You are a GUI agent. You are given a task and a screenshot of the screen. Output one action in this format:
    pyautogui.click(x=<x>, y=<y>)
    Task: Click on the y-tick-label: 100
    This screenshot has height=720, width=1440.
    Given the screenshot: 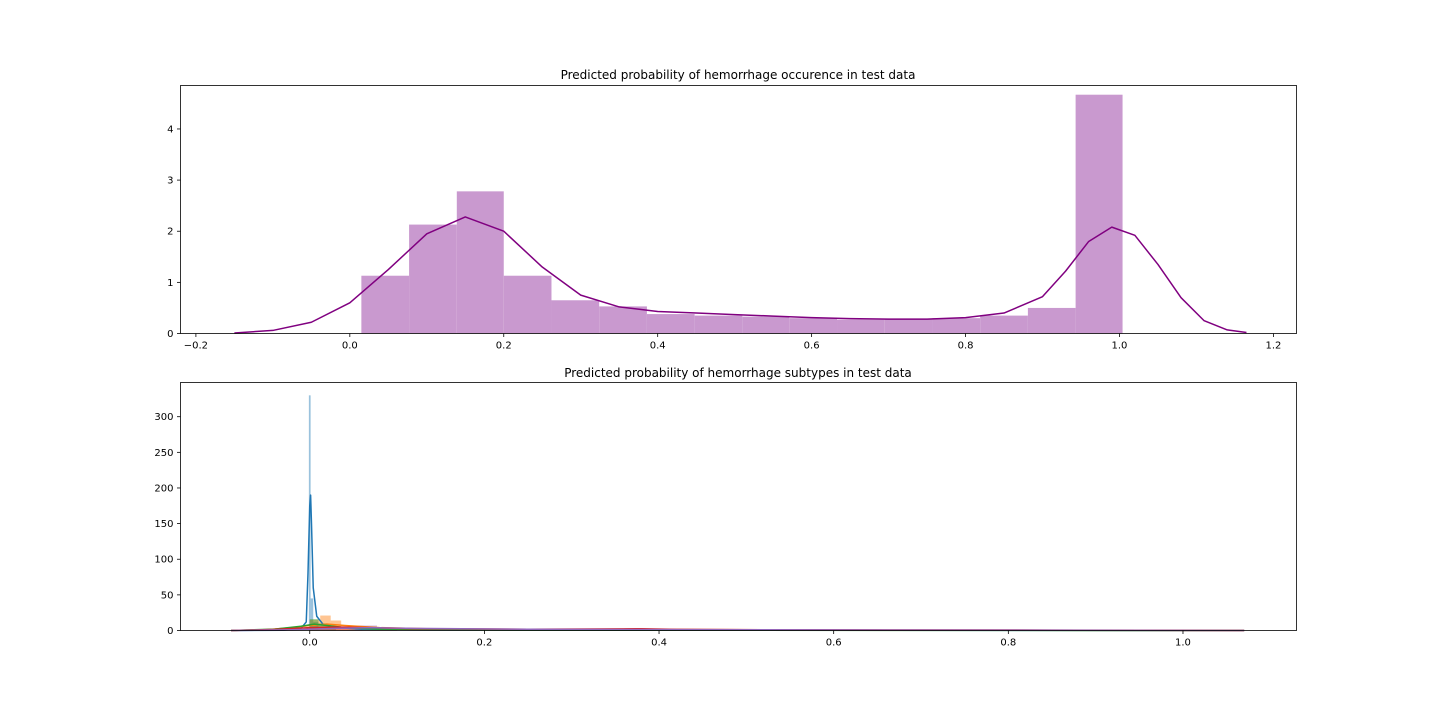 What is the action you would take?
    pyautogui.click(x=163, y=560)
    